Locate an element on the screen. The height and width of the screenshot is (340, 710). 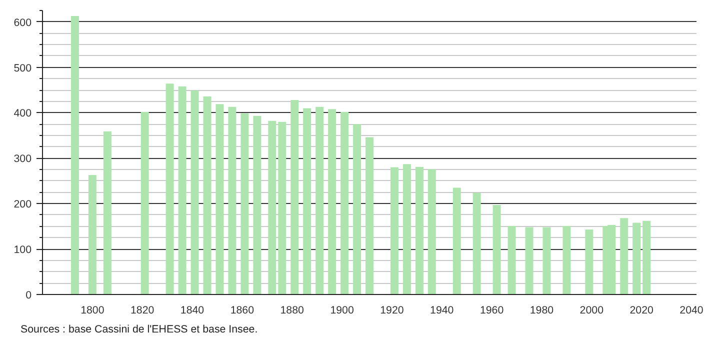
x-tick-label: 2000 is located at coordinates (592, 310).